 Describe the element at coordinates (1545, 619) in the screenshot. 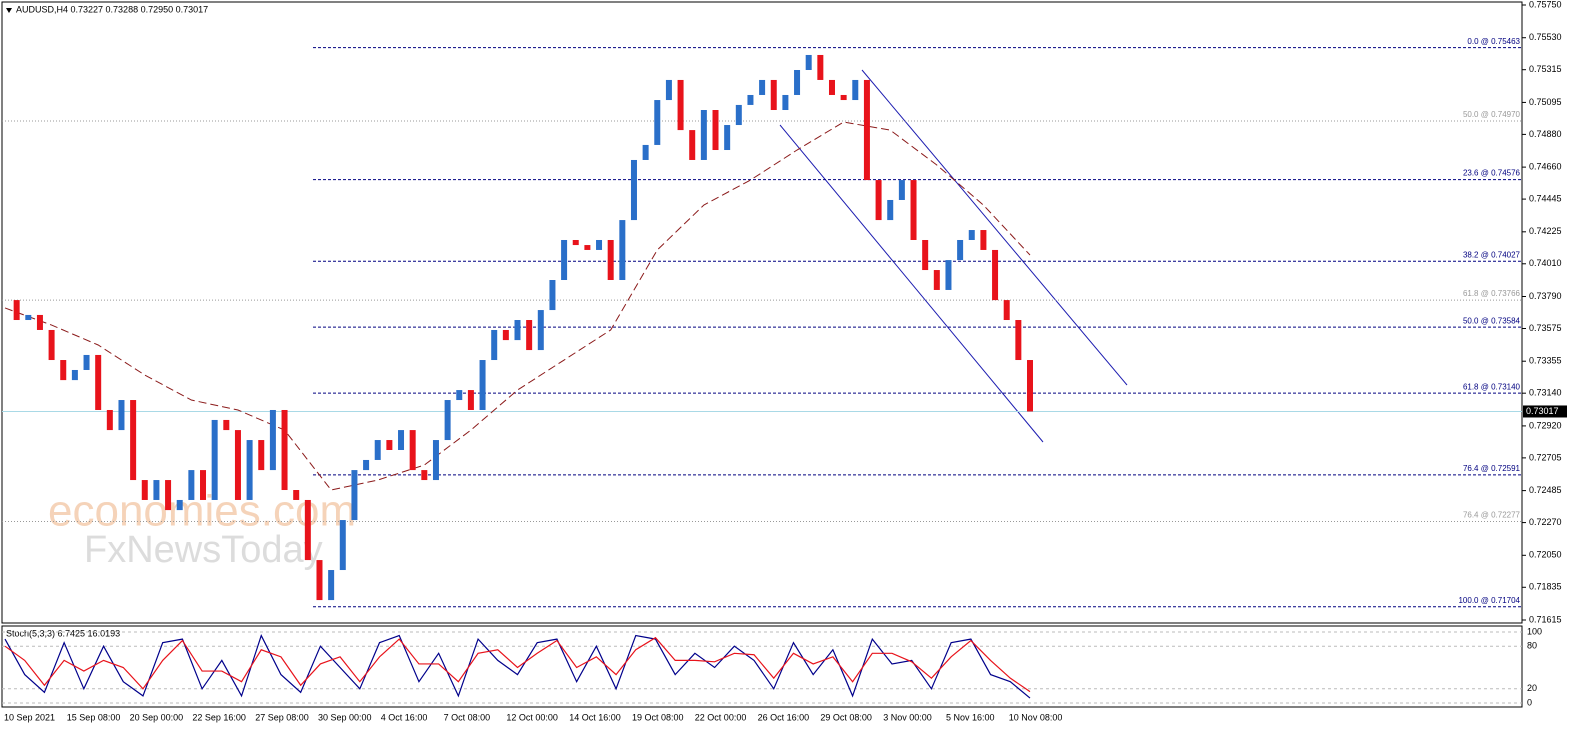

I see `y-tick-label: 0.71615` at that location.